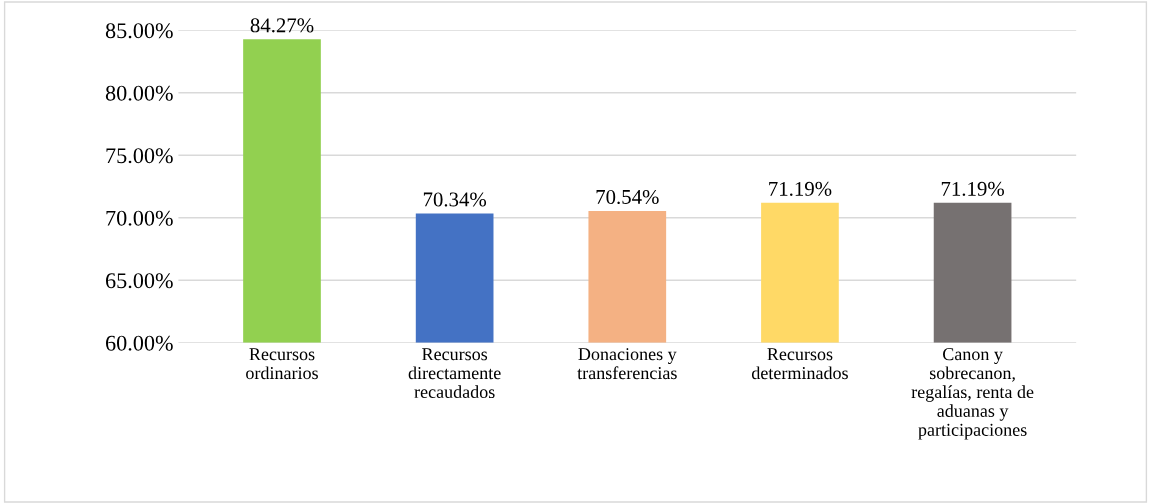 This screenshot has height=504, width=1151. What do you see at coordinates (139, 156) in the screenshot?
I see `y-tick-label: 75.00%` at bounding box center [139, 156].